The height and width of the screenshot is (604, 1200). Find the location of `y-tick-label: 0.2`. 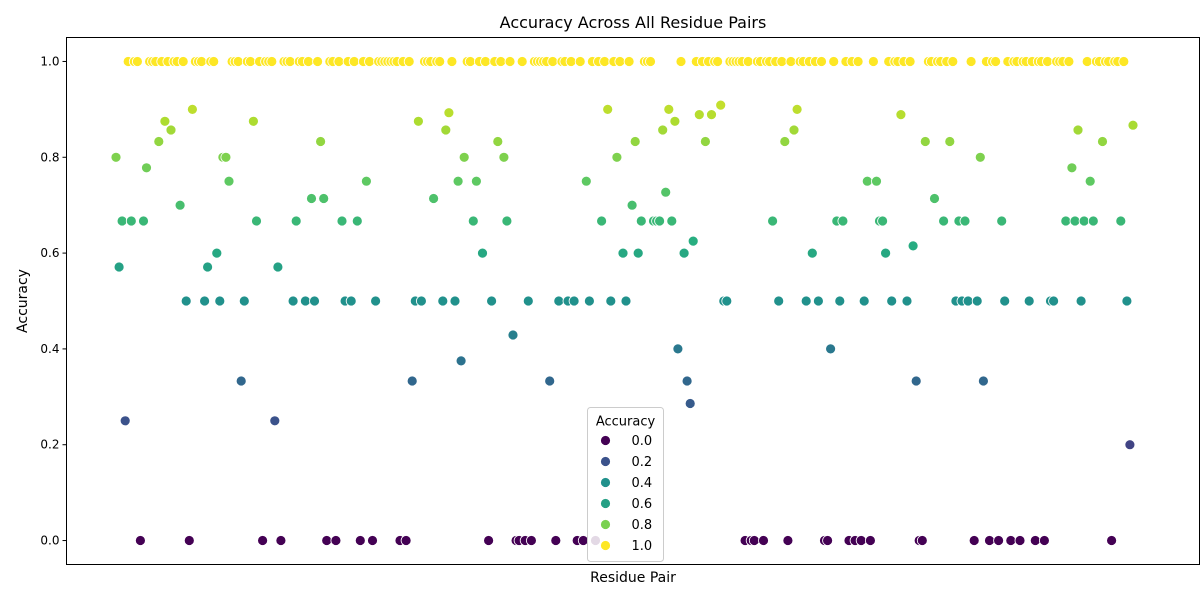

y-tick-label: 0.2 is located at coordinates (49, 445).